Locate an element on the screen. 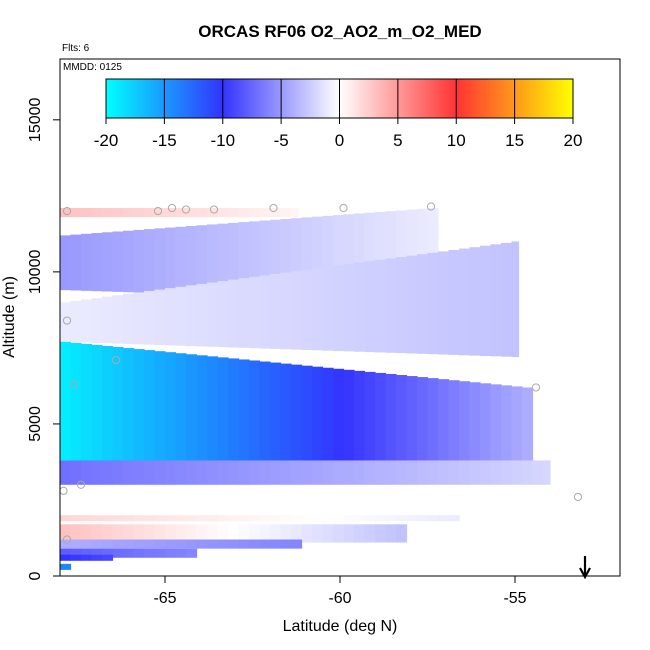 Image resolution: width=650 pixels, height=650 pixels. colorbar-tick-label: 10 is located at coordinates (456, 140).